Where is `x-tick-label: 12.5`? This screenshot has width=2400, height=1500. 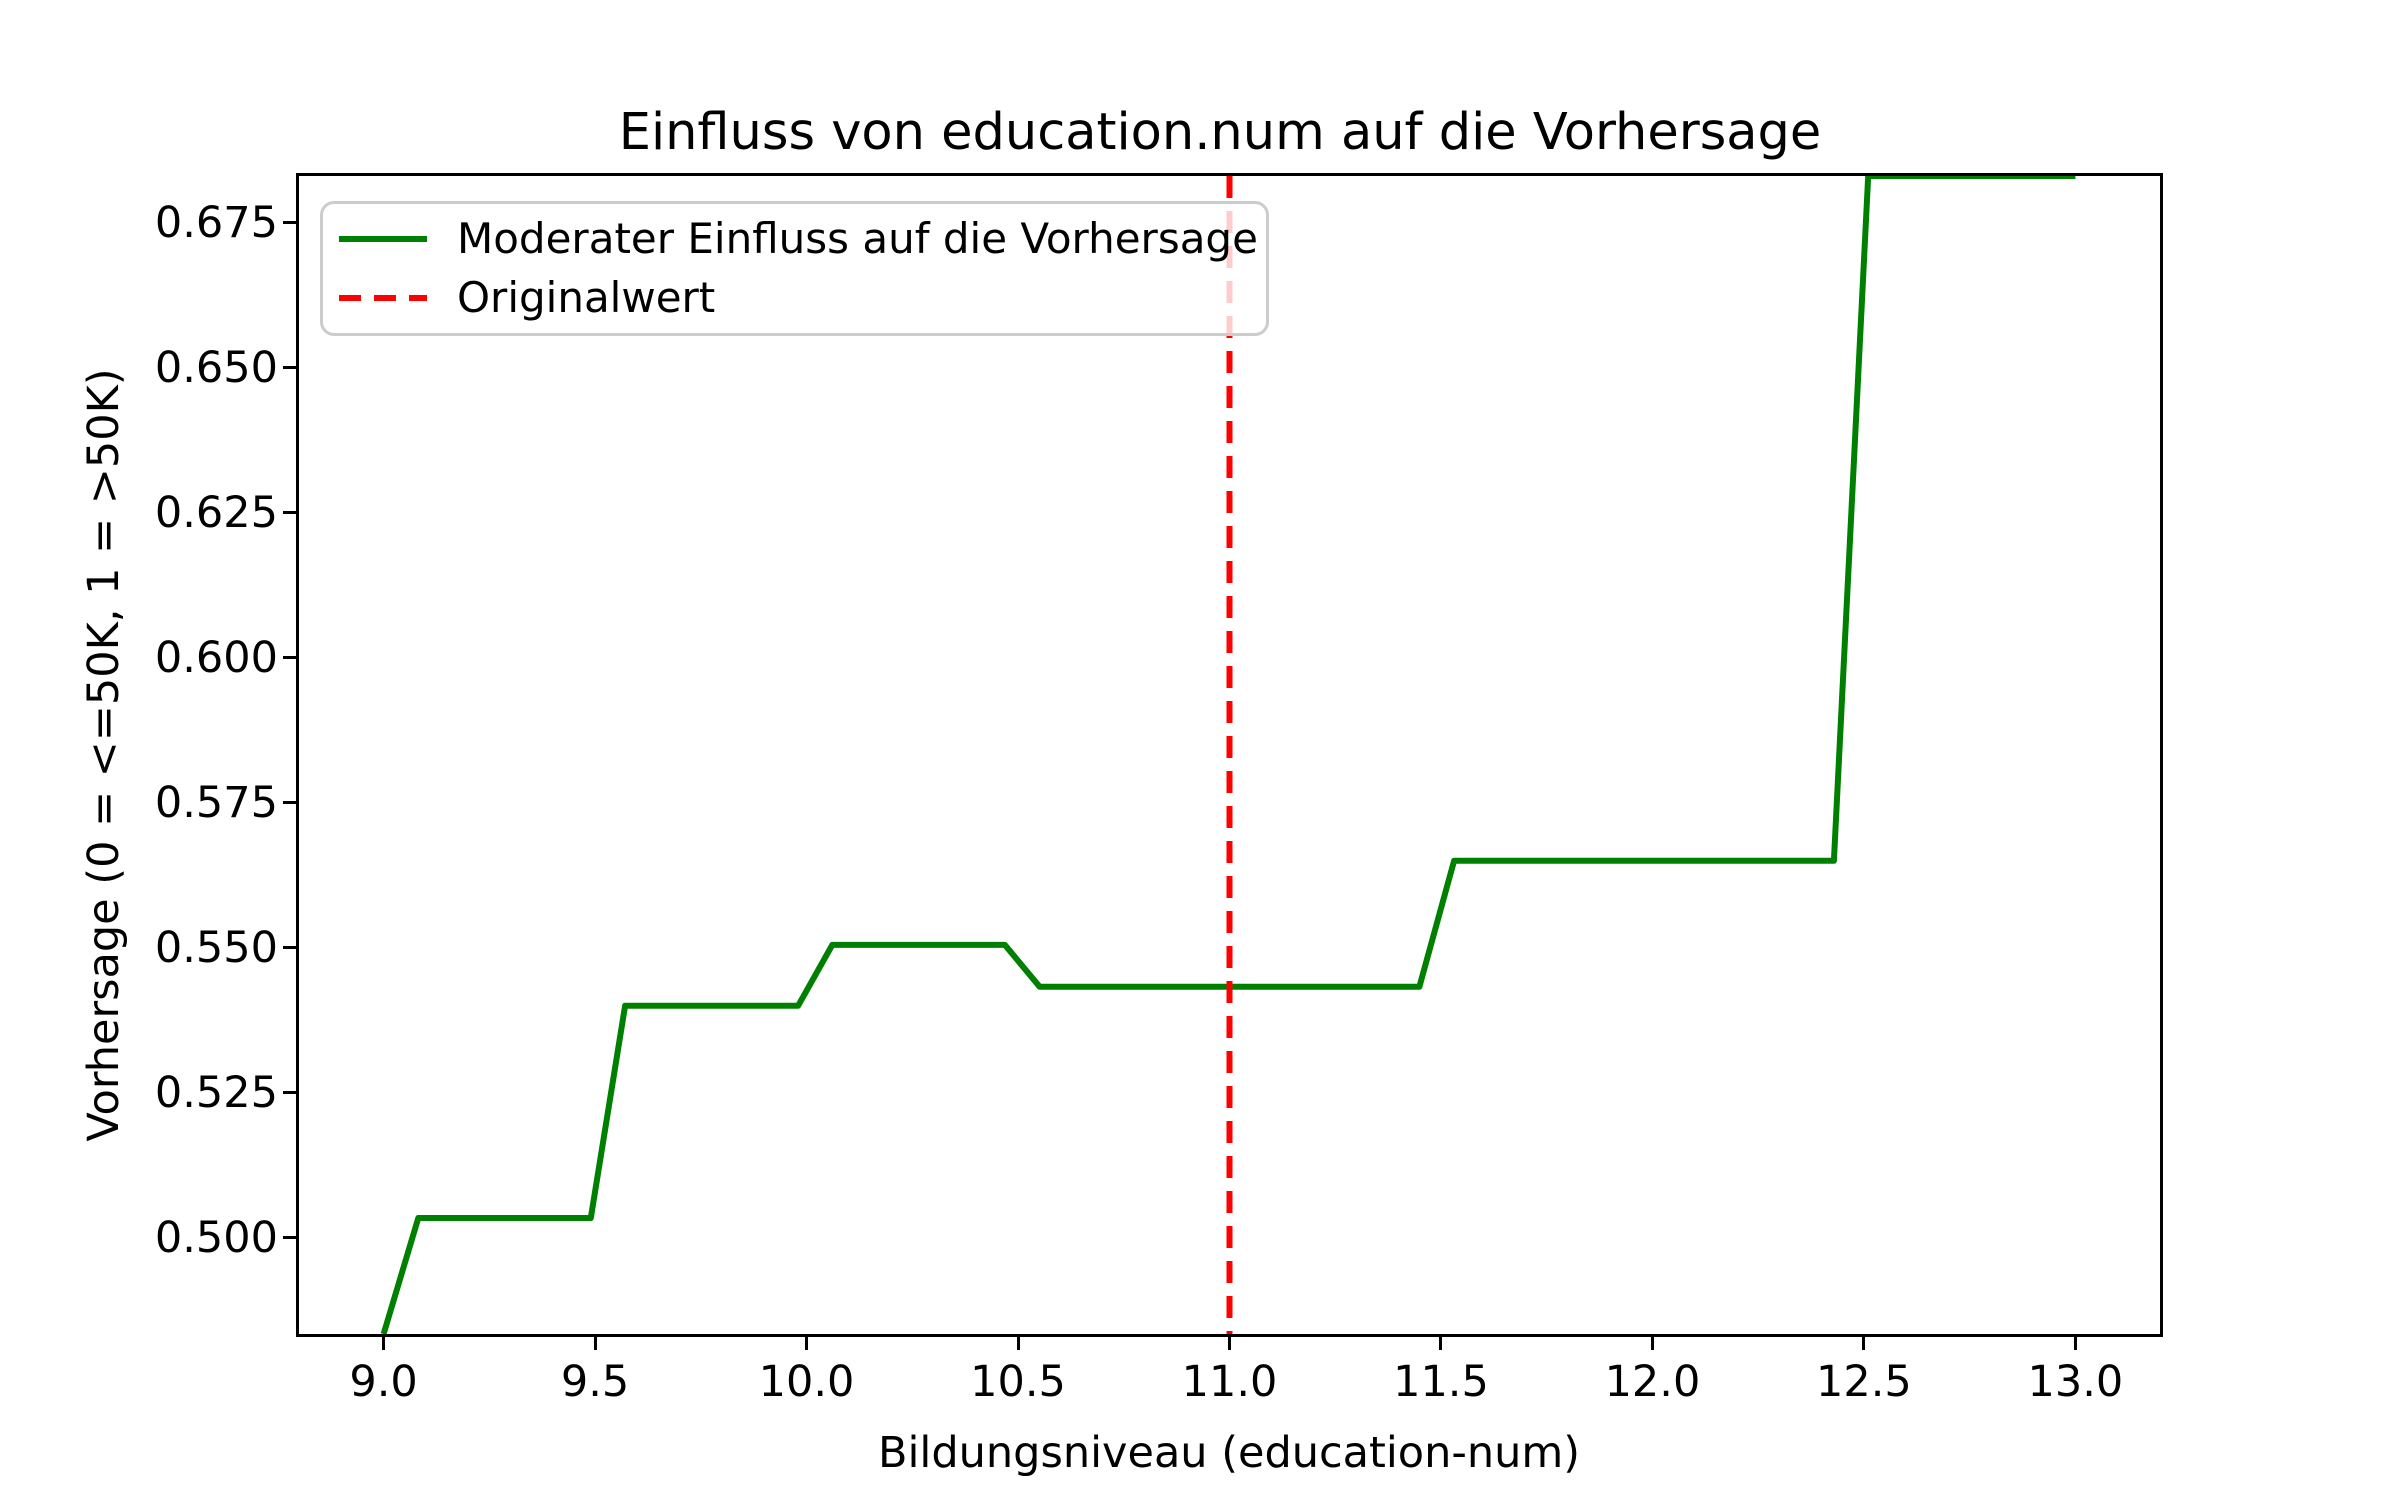
x-tick-label: 12.5 is located at coordinates (1864, 1382).